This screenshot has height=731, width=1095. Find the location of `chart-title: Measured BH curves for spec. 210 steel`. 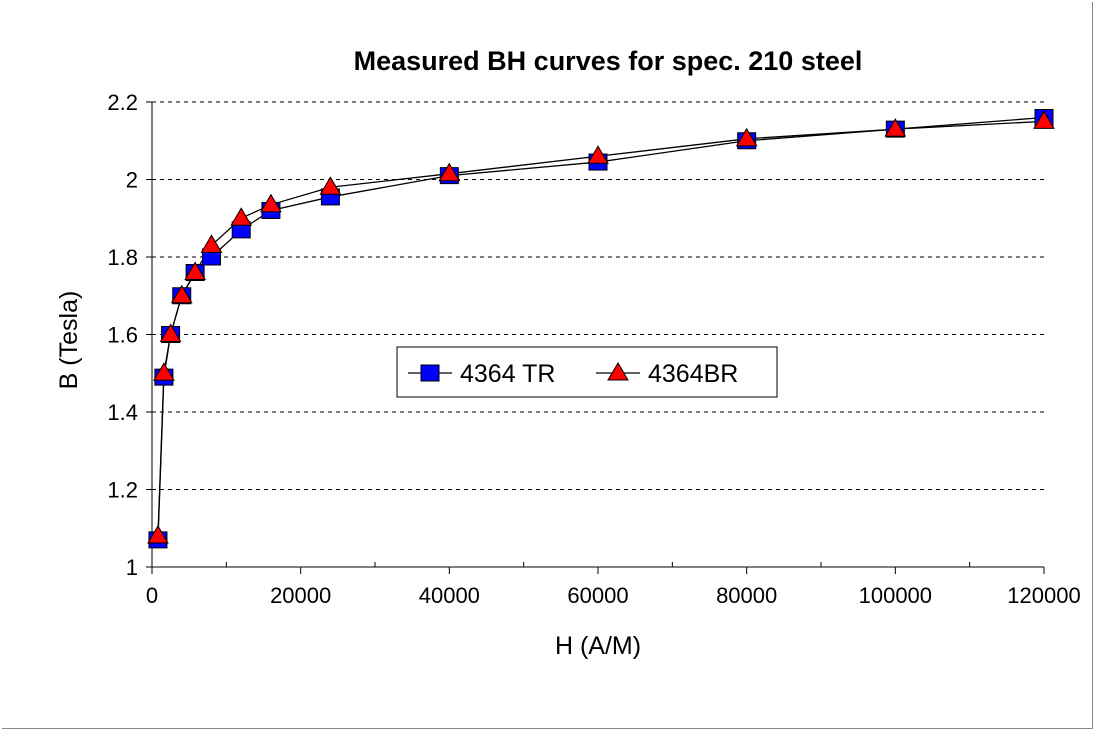

chart-title: Measured BH curves for spec. 210 steel is located at coordinates (608, 61).